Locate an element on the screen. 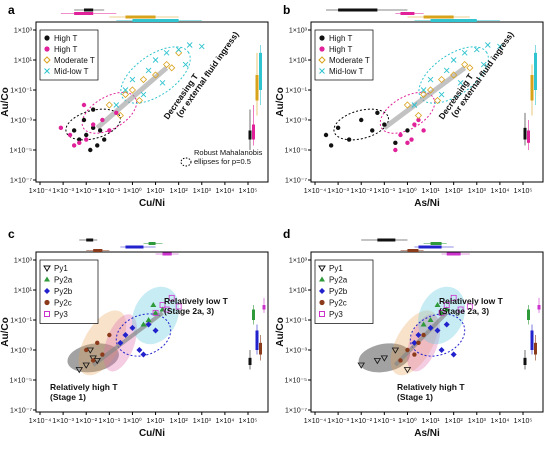  x-tick-label: 1×10¹ is located at coordinates (431, 421).